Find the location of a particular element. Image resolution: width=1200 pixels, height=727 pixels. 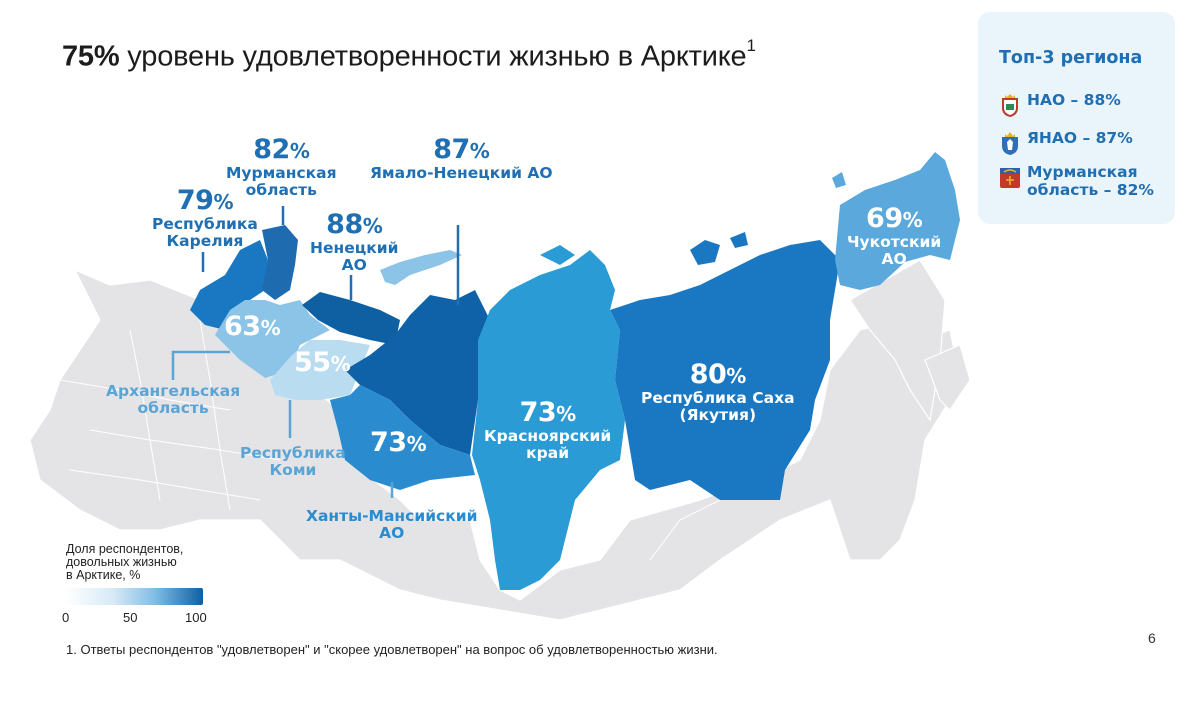

label-arkhangelsk-name: Архангельская область is located at coordinates (173, 400).